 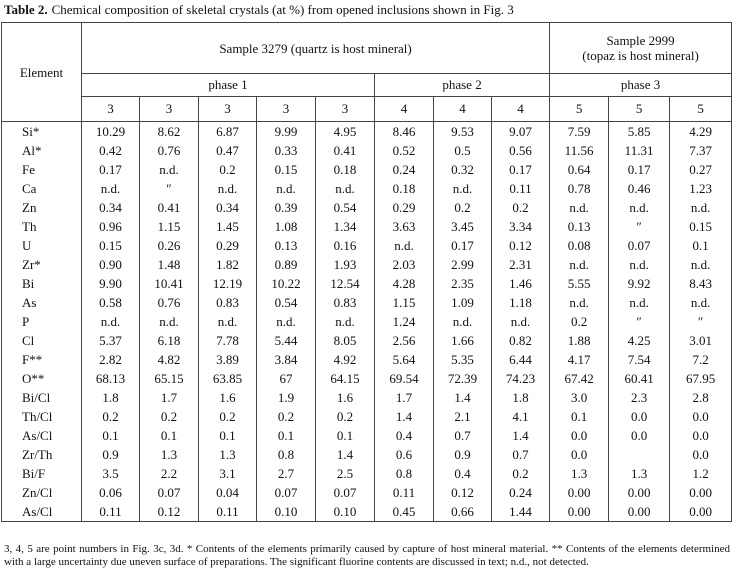 I want to click on element-name: F**, so click(x=41, y=359).